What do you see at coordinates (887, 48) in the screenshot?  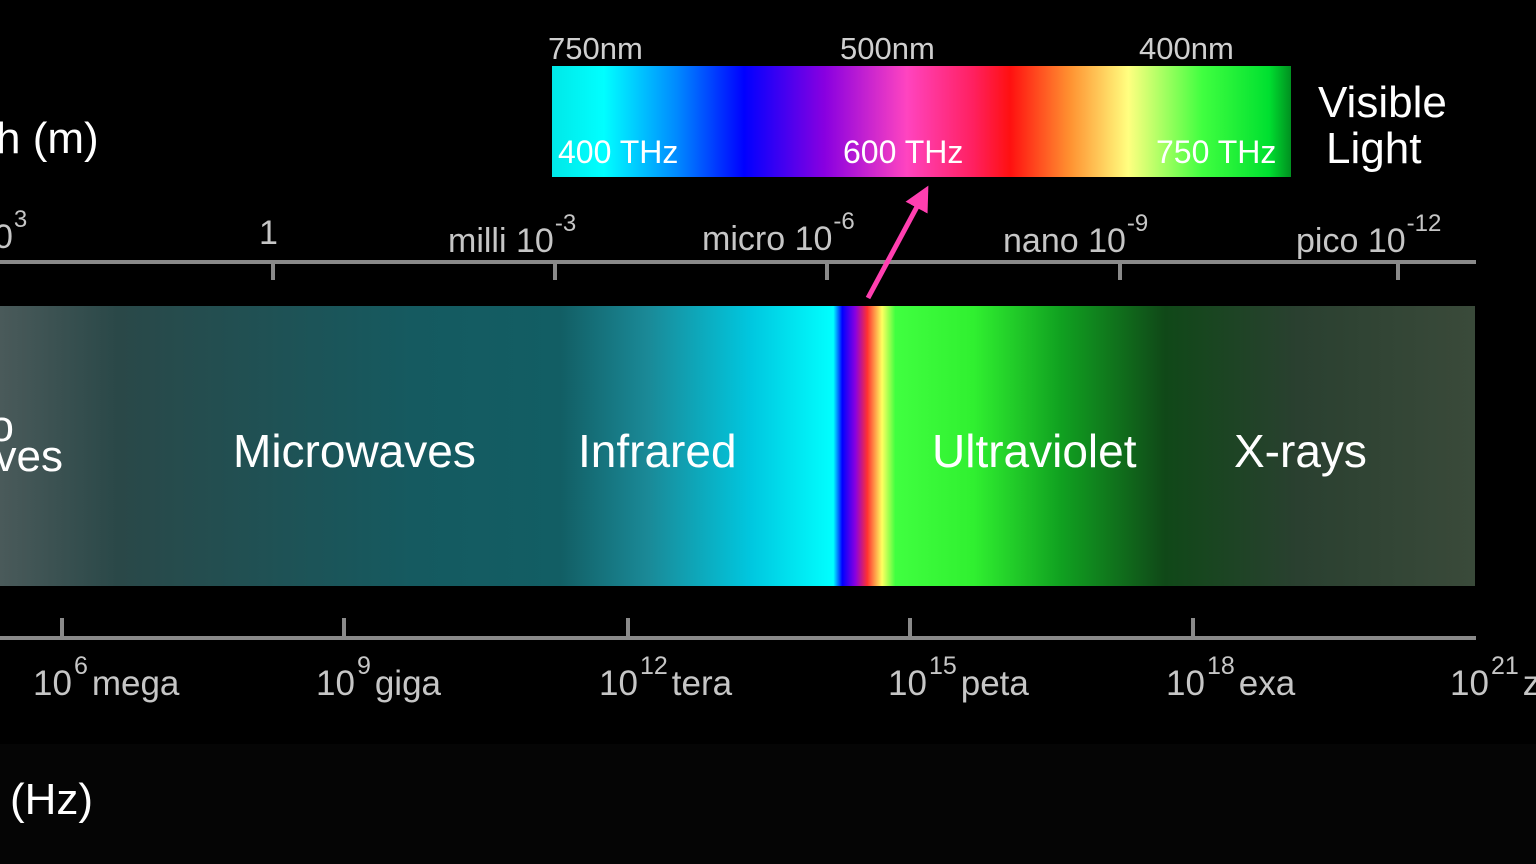 I see `nm-label: 500nm` at bounding box center [887, 48].